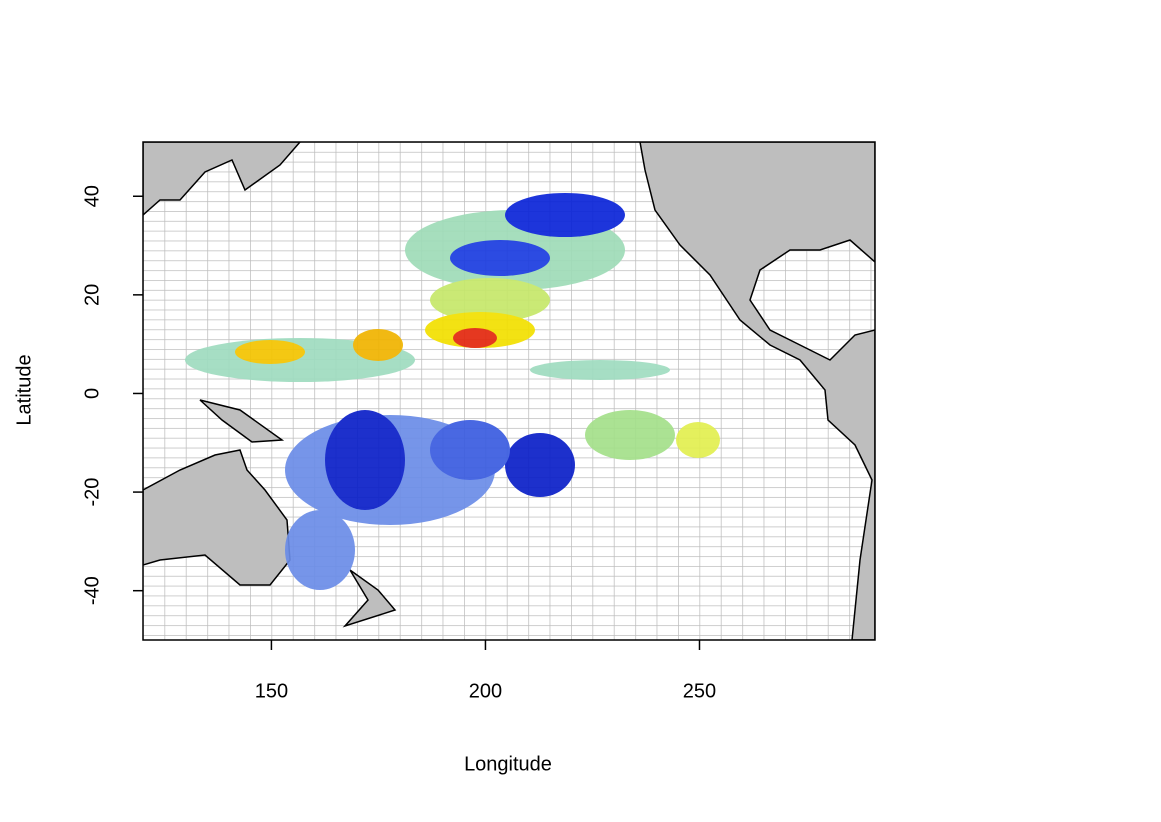  I want to click on new-guinea, so click(242, 421).